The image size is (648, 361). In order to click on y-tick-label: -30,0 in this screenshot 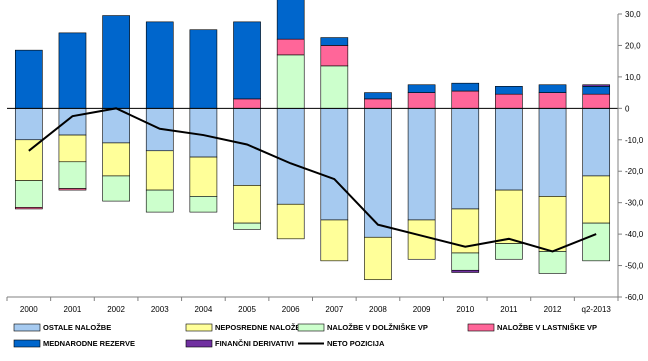, I will do `click(634, 203)`.